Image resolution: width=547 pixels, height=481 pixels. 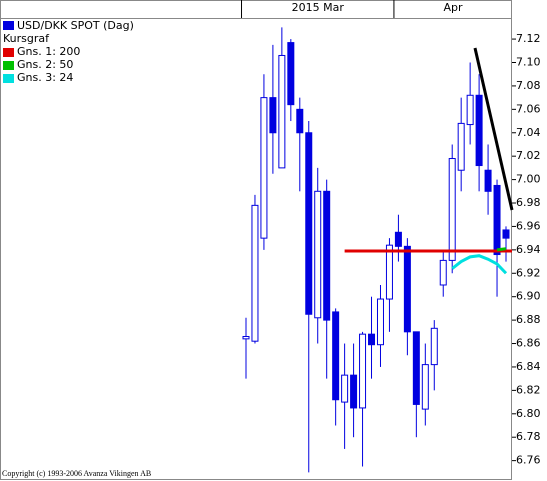 What do you see at coordinates (26, 38) in the screenshot?
I see `legend-subtitle: Kursgraf` at bounding box center [26, 38].